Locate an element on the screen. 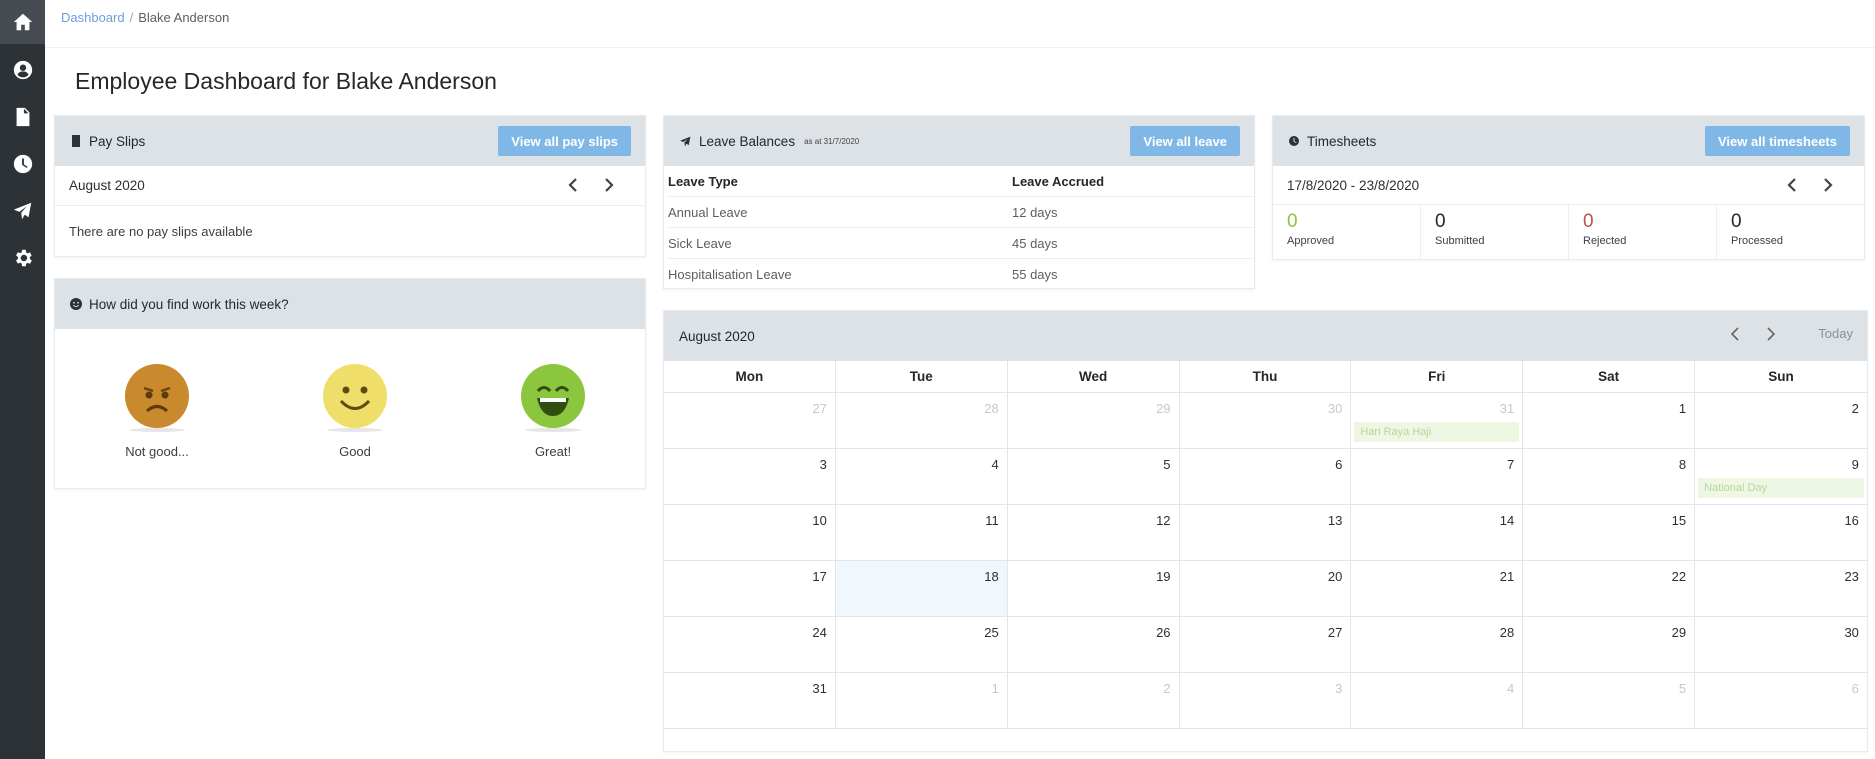 This screenshot has height=759, width=1875. sidebar-item-home is located at coordinates (22, 22).